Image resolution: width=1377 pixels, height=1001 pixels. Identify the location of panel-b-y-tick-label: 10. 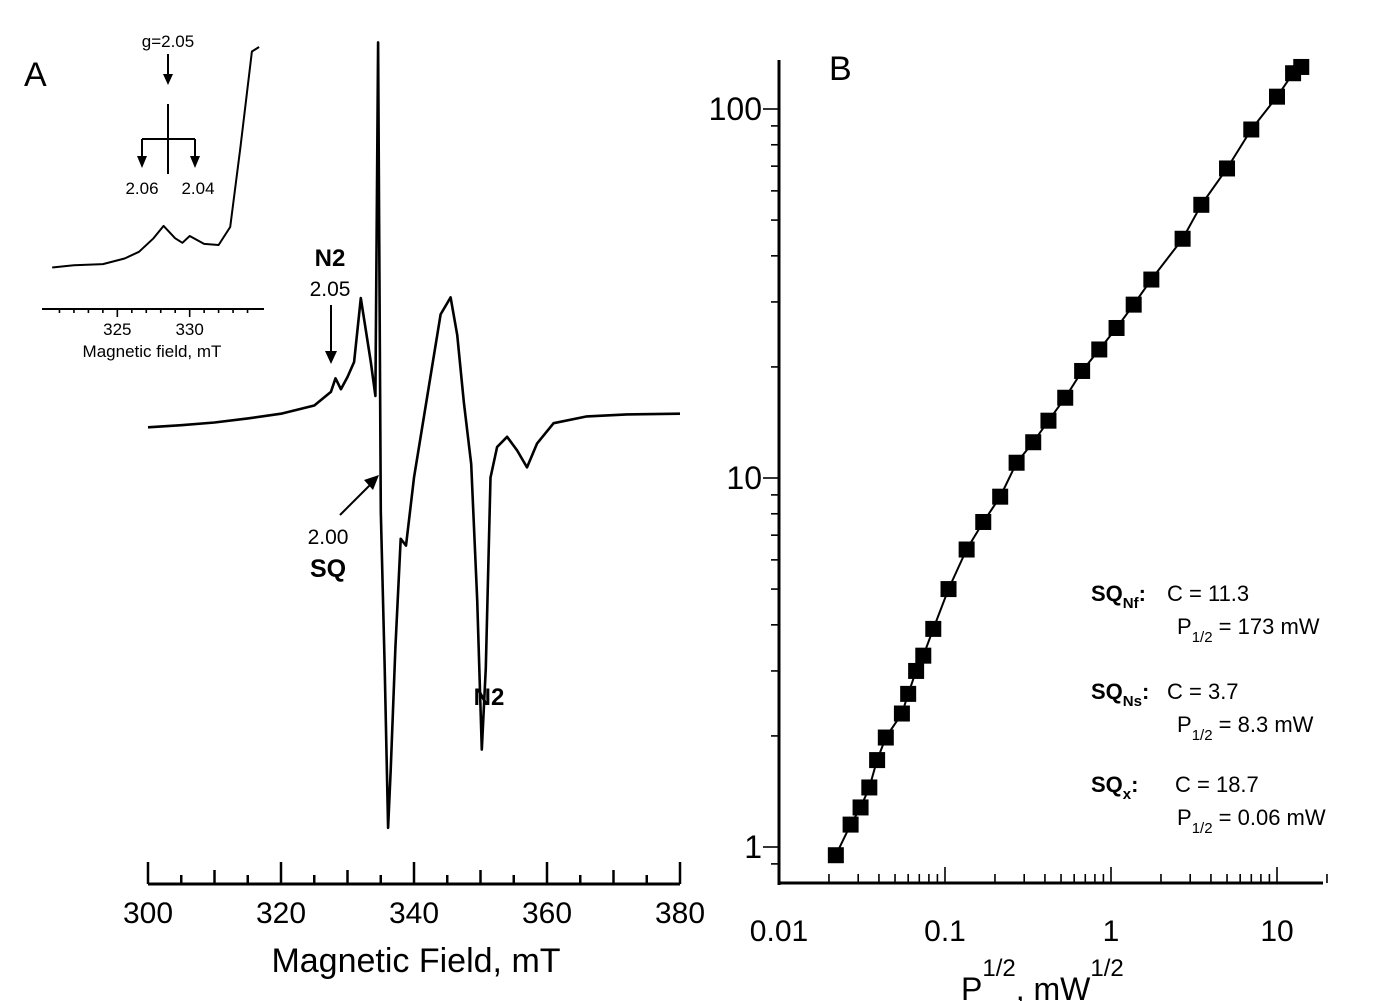
(744, 478).